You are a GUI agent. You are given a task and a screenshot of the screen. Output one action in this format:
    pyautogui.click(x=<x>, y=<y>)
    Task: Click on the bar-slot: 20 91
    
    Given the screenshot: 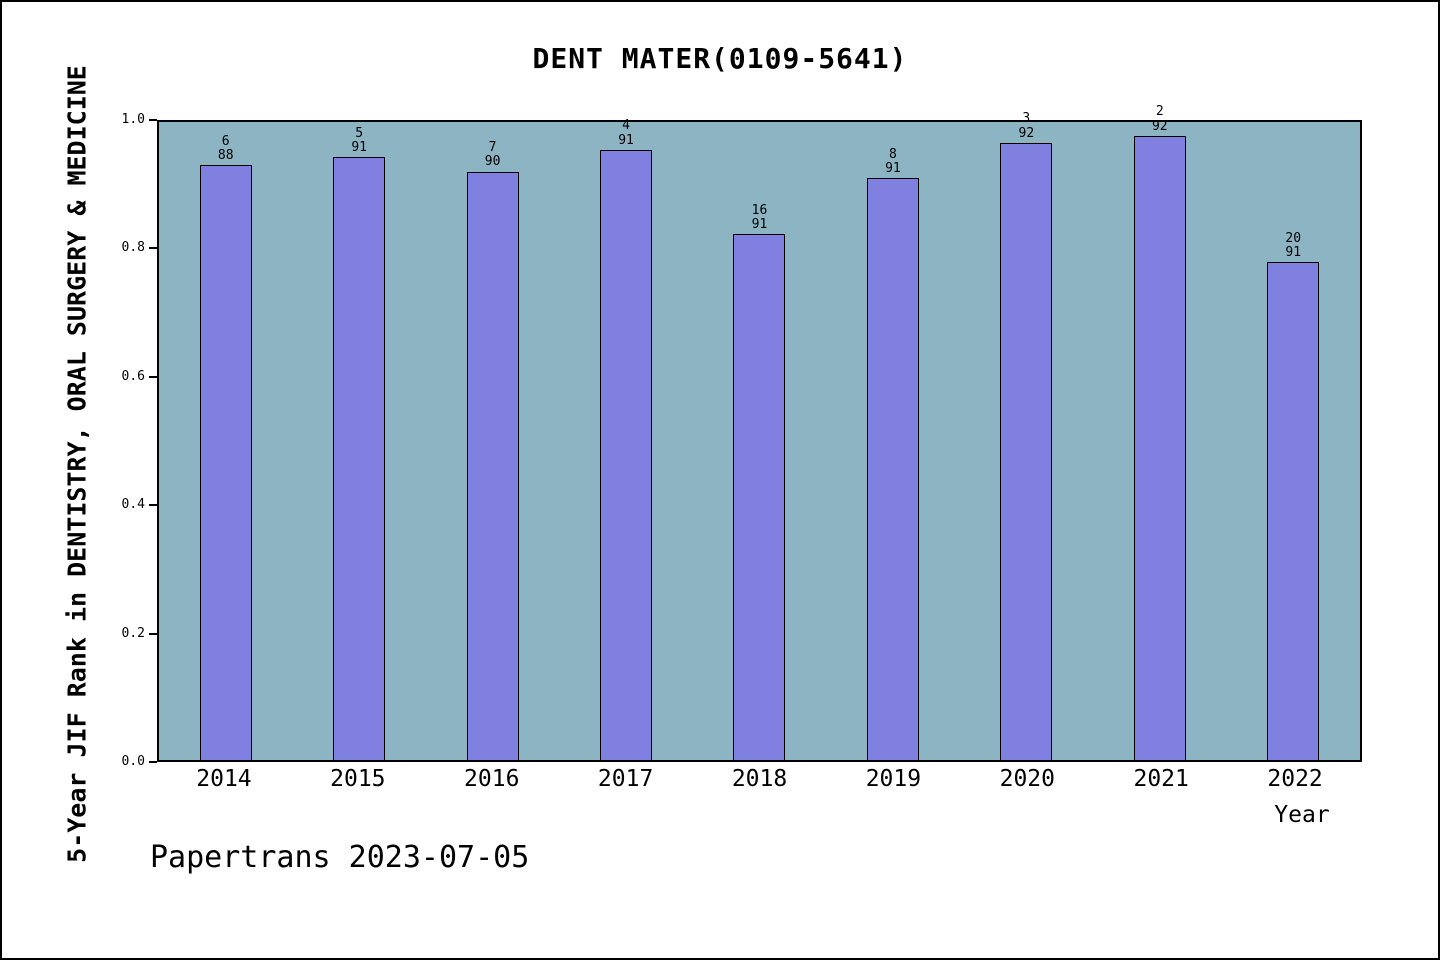 What is the action you would take?
    pyautogui.click(x=1293, y=441)
    